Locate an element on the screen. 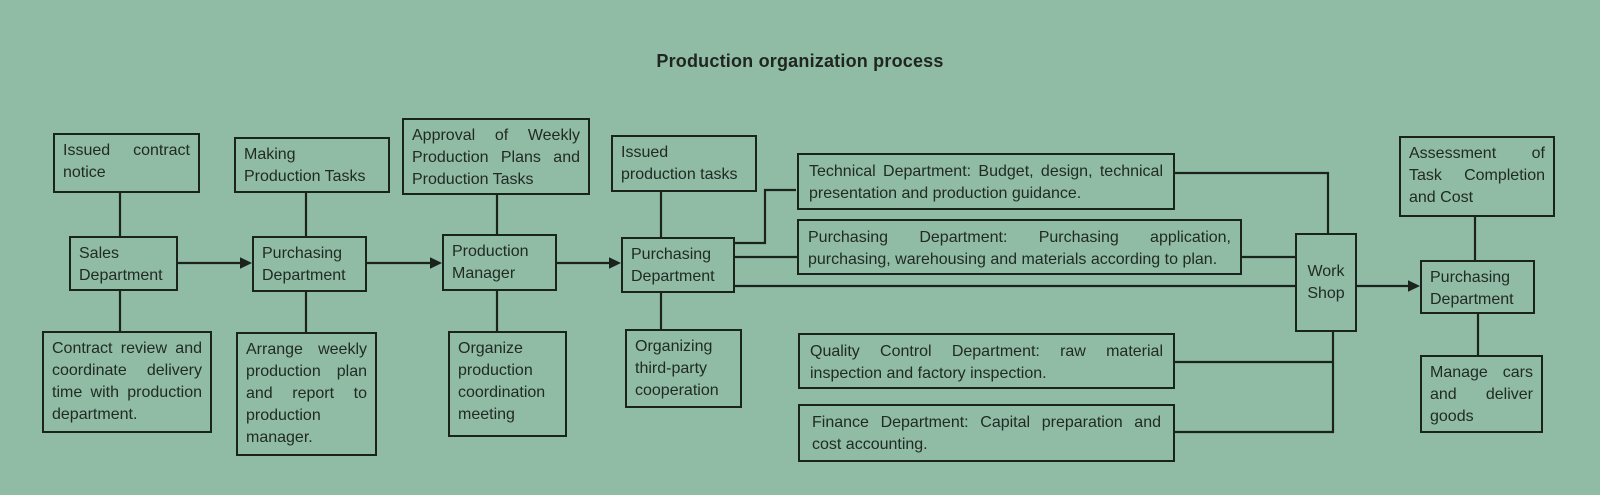  node-assessment-task-completion: Assessment of Task Completion and Cost is located at coordinates (1477, 176).